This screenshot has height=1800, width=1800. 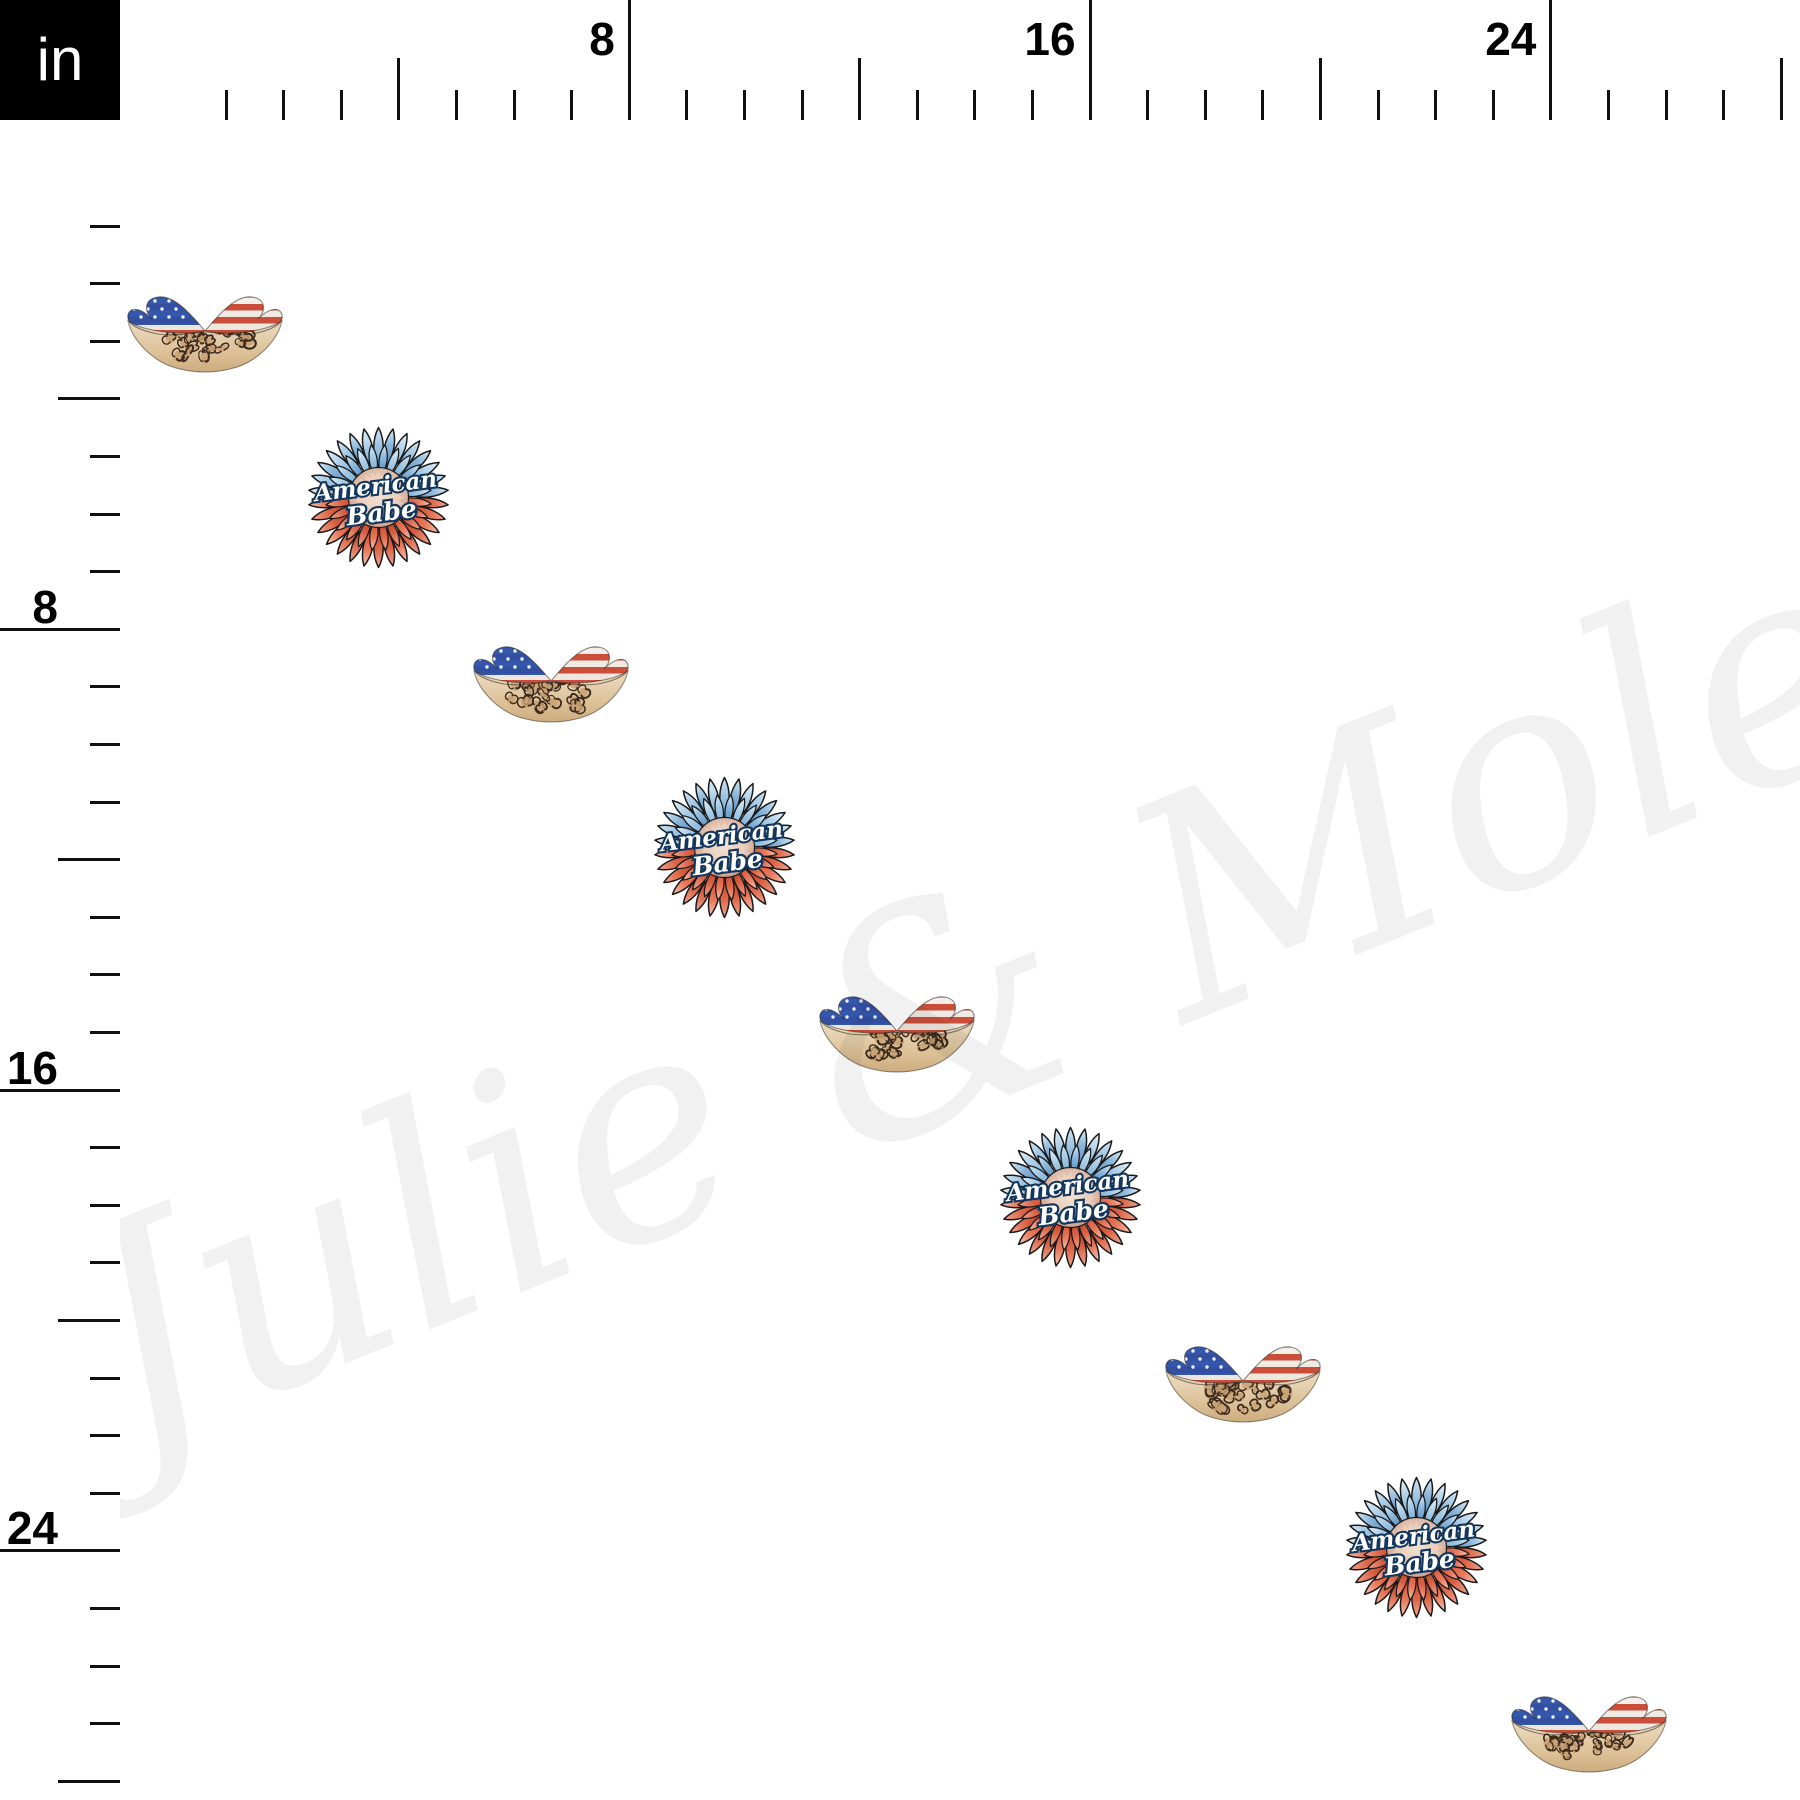 What do you see at coordinates (32, 1067) in the screenshot?
I see `ruler-label-y-16: 16` at bounding box center [32, 1067].